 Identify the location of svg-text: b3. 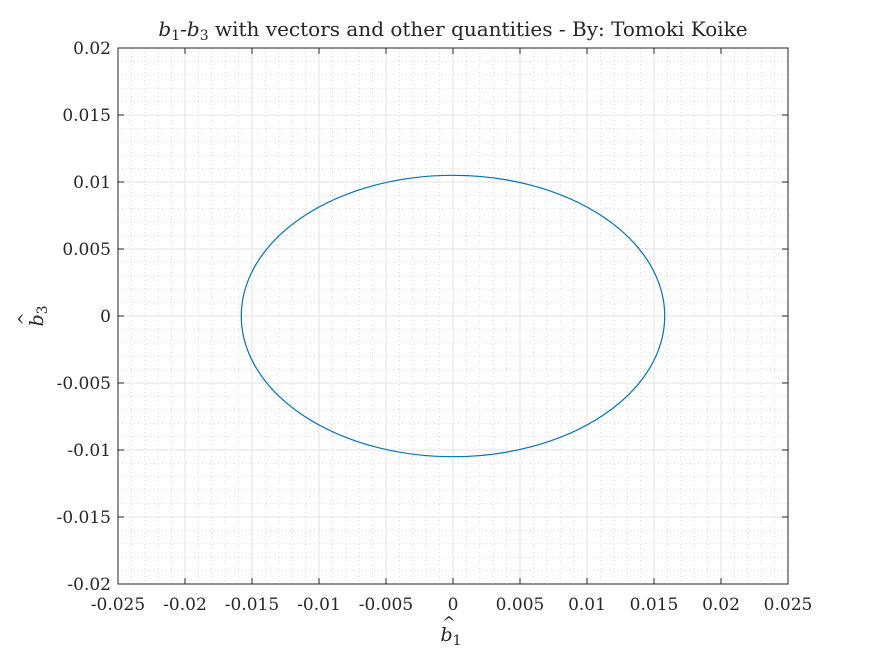
(38, 315).